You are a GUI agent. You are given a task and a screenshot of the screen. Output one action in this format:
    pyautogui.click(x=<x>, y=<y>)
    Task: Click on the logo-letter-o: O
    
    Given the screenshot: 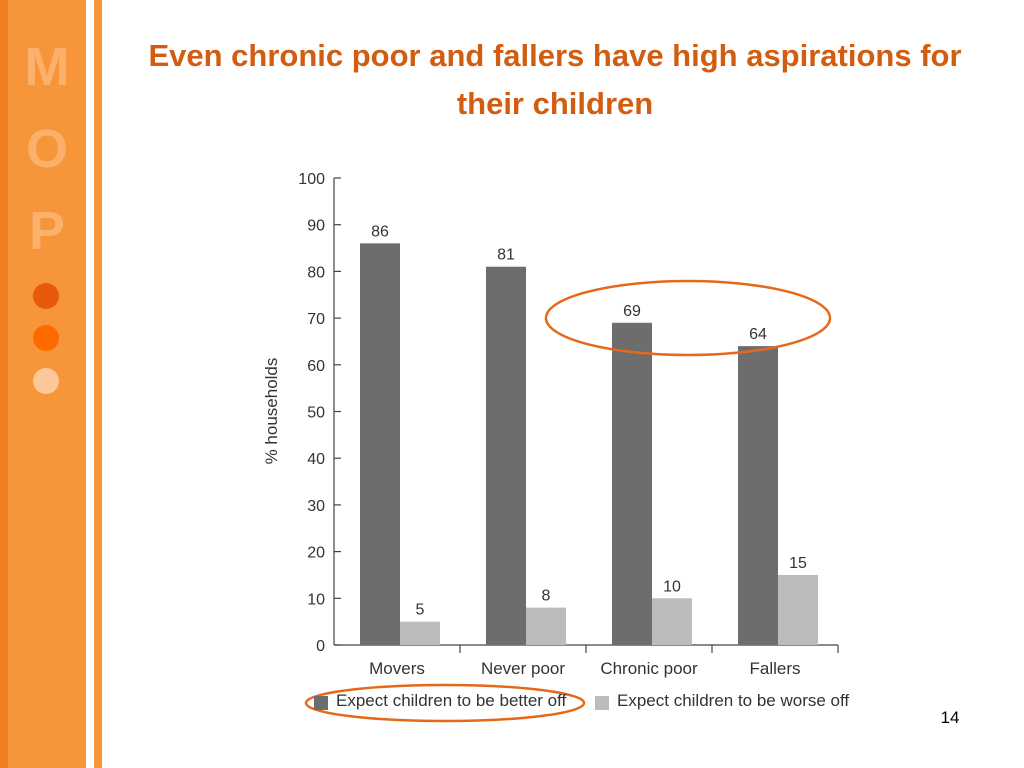 What is the action you would take?
    pyautogui.click(x=46, y=149)
    